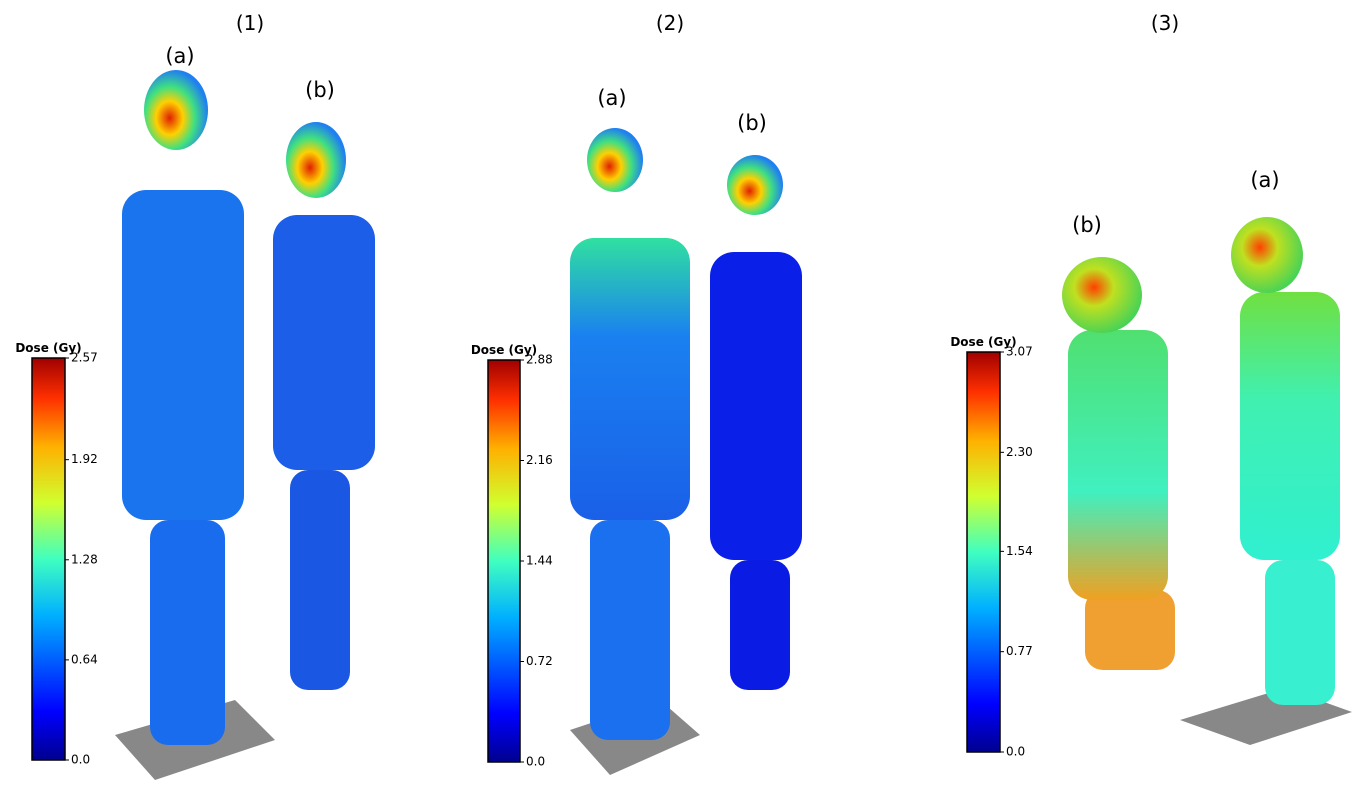  What do you see at coordinates (539, 460) in the screenshot?
I see `colorbar-tick-label: 2.16` at bounding box center [539, 460].